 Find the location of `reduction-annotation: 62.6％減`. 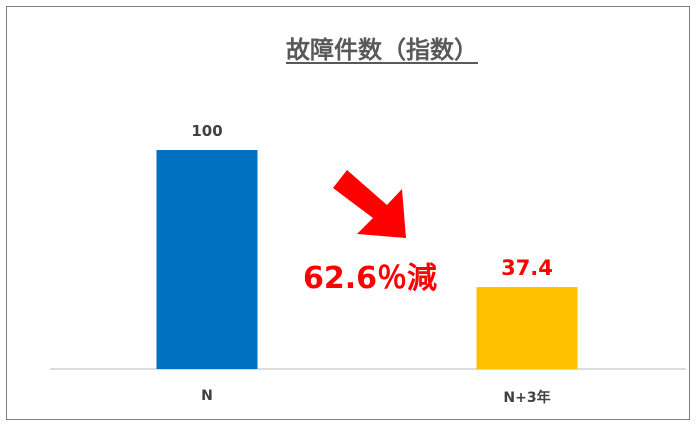

reduction-annotation: 62.6％減 is located at coordinates (370, 278).